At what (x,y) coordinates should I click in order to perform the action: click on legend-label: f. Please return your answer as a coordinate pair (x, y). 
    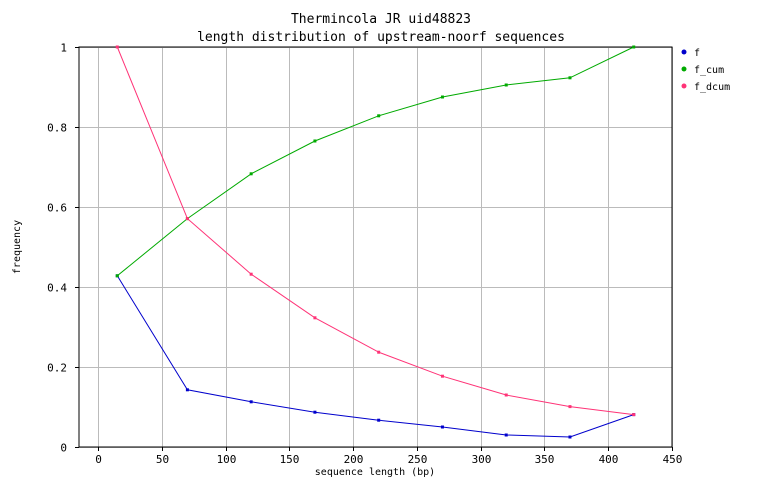
    Looking at the image, I should click on (697, 53).